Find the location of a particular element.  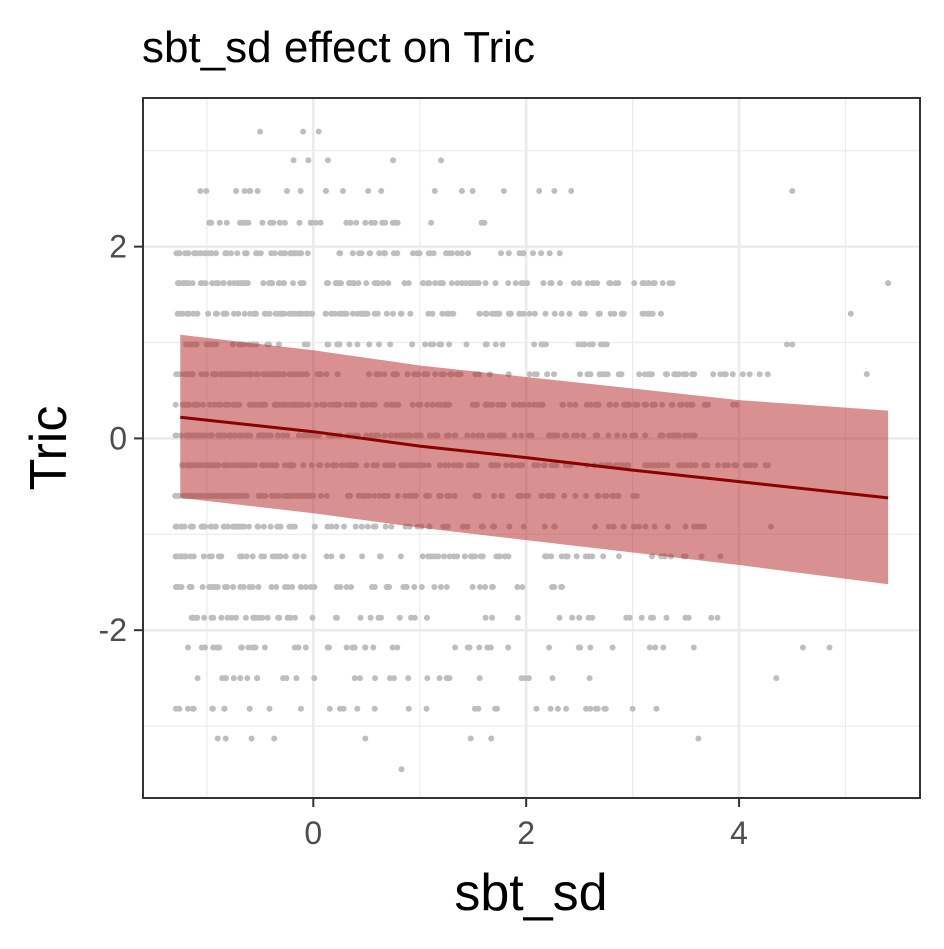

y-tick-label: 0 is located at coordinates (118, 438).